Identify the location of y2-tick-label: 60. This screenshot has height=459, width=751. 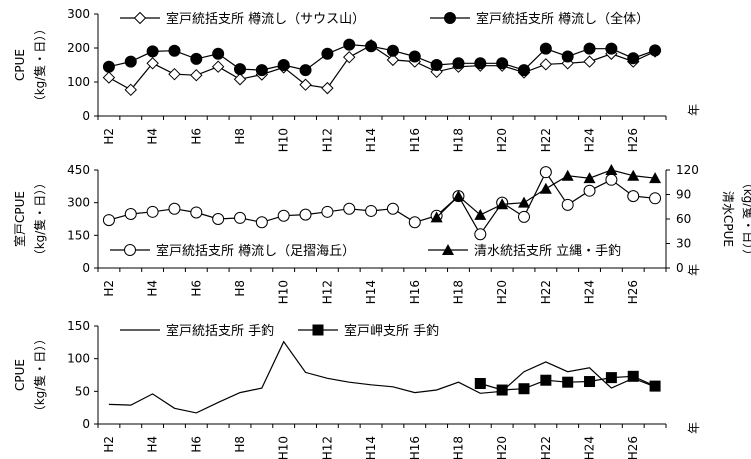
(683, 219).